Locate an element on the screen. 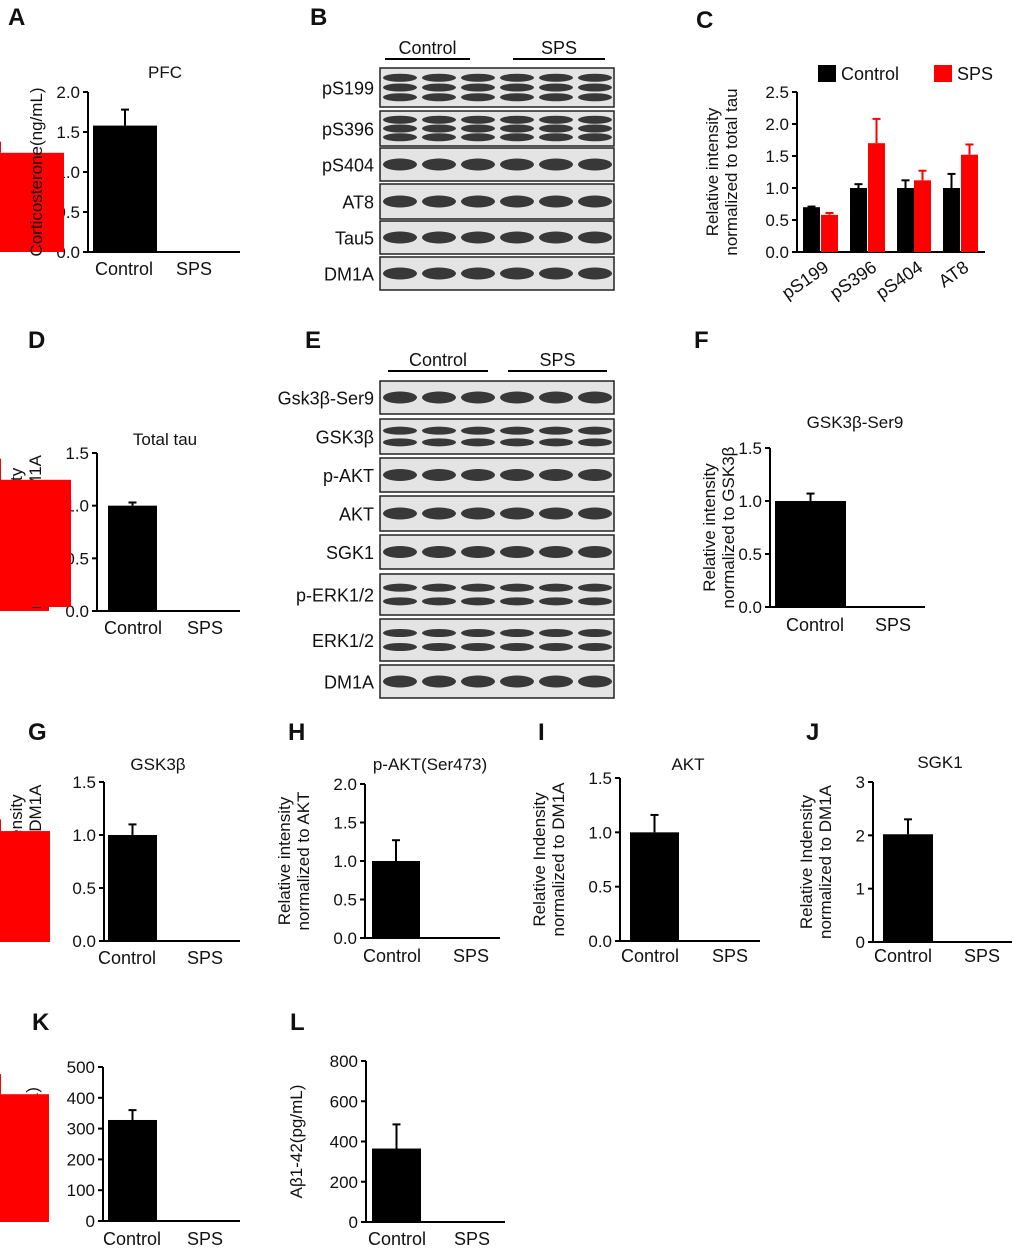 This screenshot has height=1251, width=1020. blot-group-label: SPS is located at coordinates (559, 48).